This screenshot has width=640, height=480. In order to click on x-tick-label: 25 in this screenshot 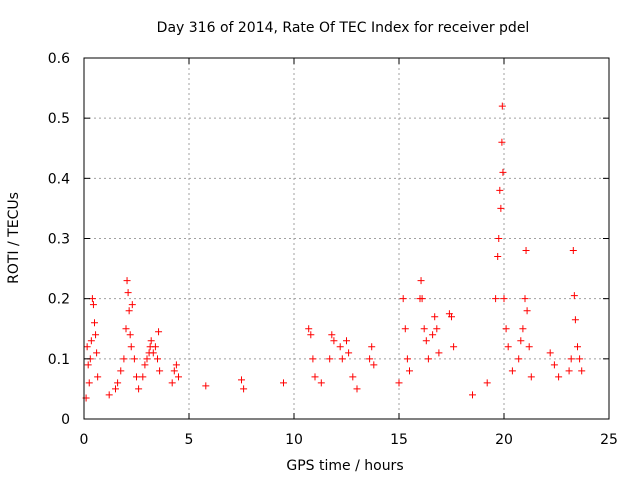, I will do `click(609, 440)`.